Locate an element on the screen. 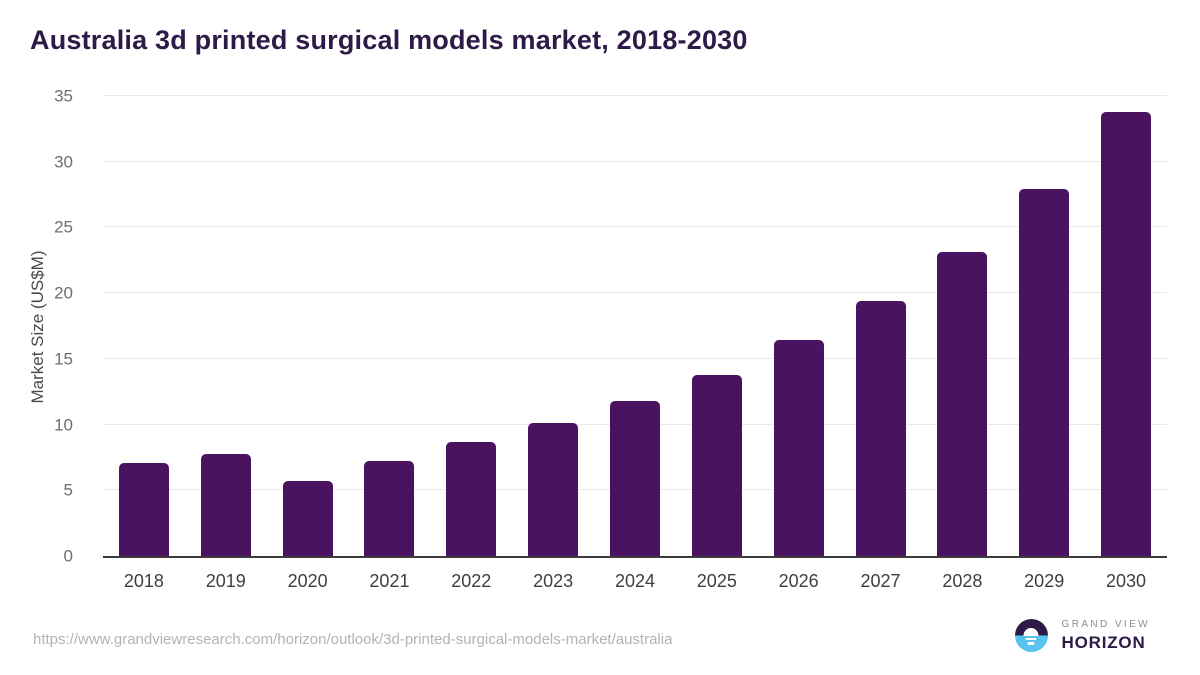 The height and width of the screenshot is (675, 1200). bar-2029 is located at coordinates (1044, 372).